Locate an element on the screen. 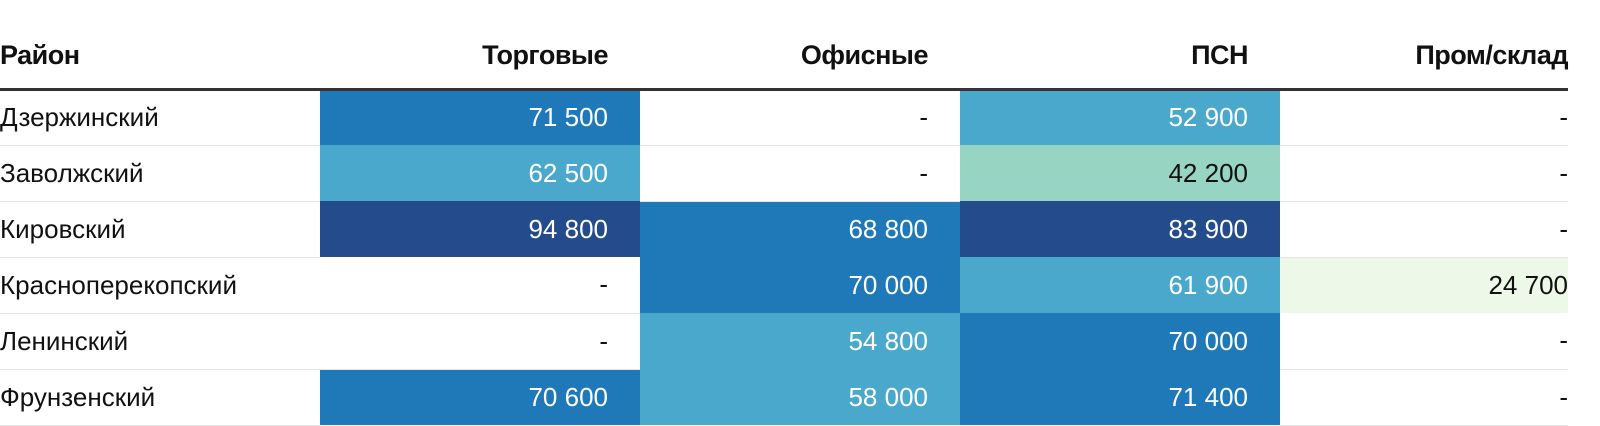 This screenshot has height=426, width=1600. district-name-cell: Кировский is located at coordinates (160, 229).